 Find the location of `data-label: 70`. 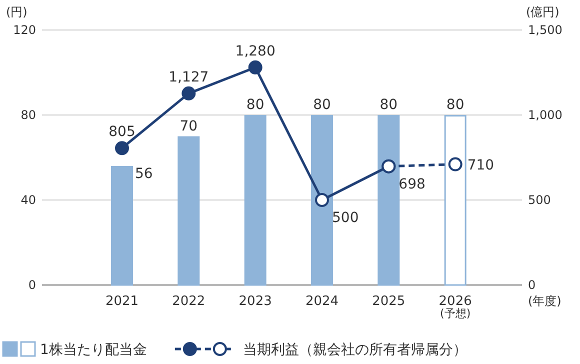

data-label: 70 is located at coordinates (189, 126).